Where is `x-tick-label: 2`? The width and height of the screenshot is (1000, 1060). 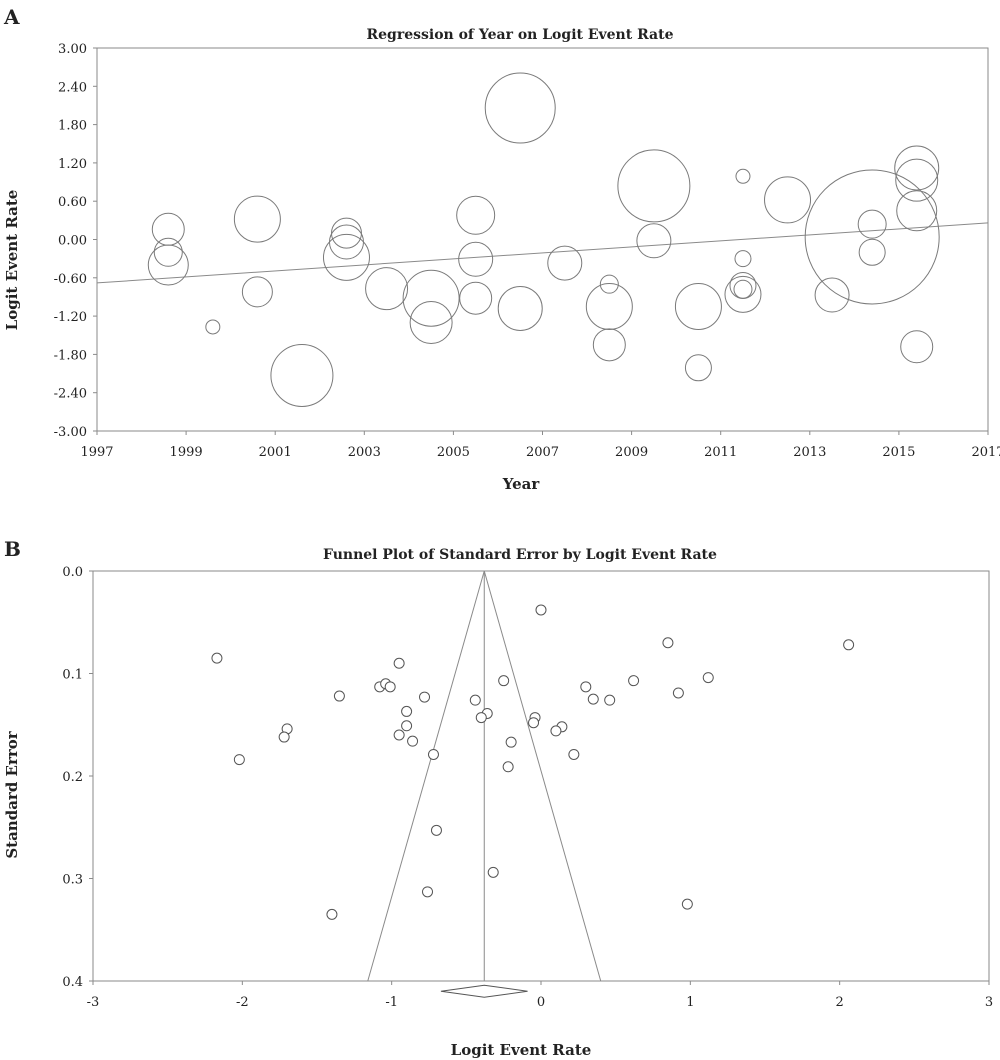 x-tick-label: 2 is located at coordinates (840, 1002).